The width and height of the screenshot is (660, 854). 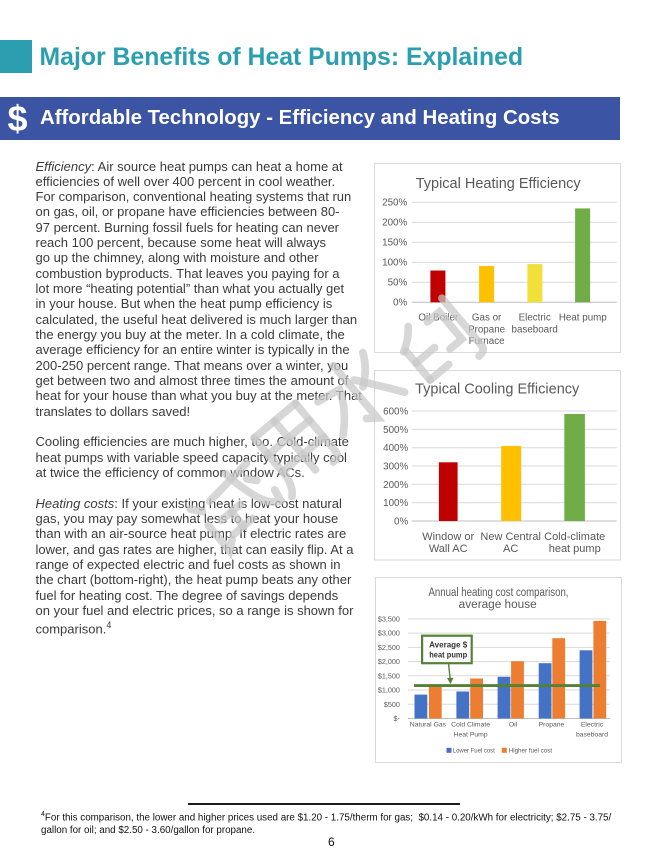 I want to click on svg-text: Heat Pump, so click(x=471, y=735).